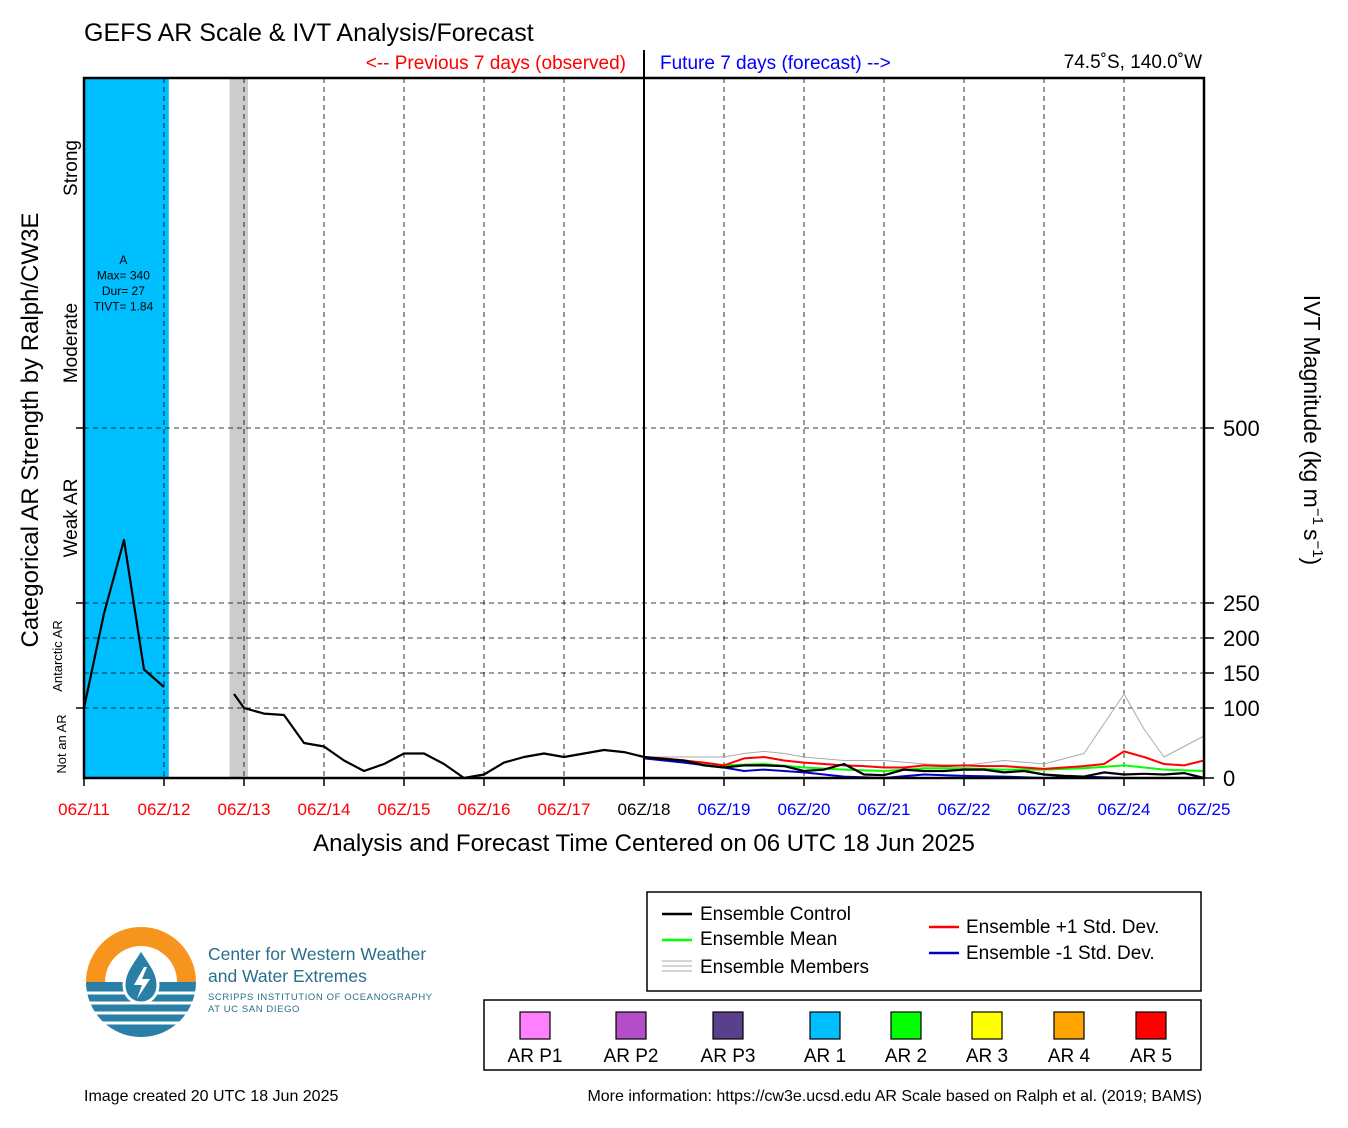  I want to click on ar-scale-items: AR P1 AR P2 AR P3 AR 1 AR 2 AR 3 AR 4 AR 5, so click(840, 1039).